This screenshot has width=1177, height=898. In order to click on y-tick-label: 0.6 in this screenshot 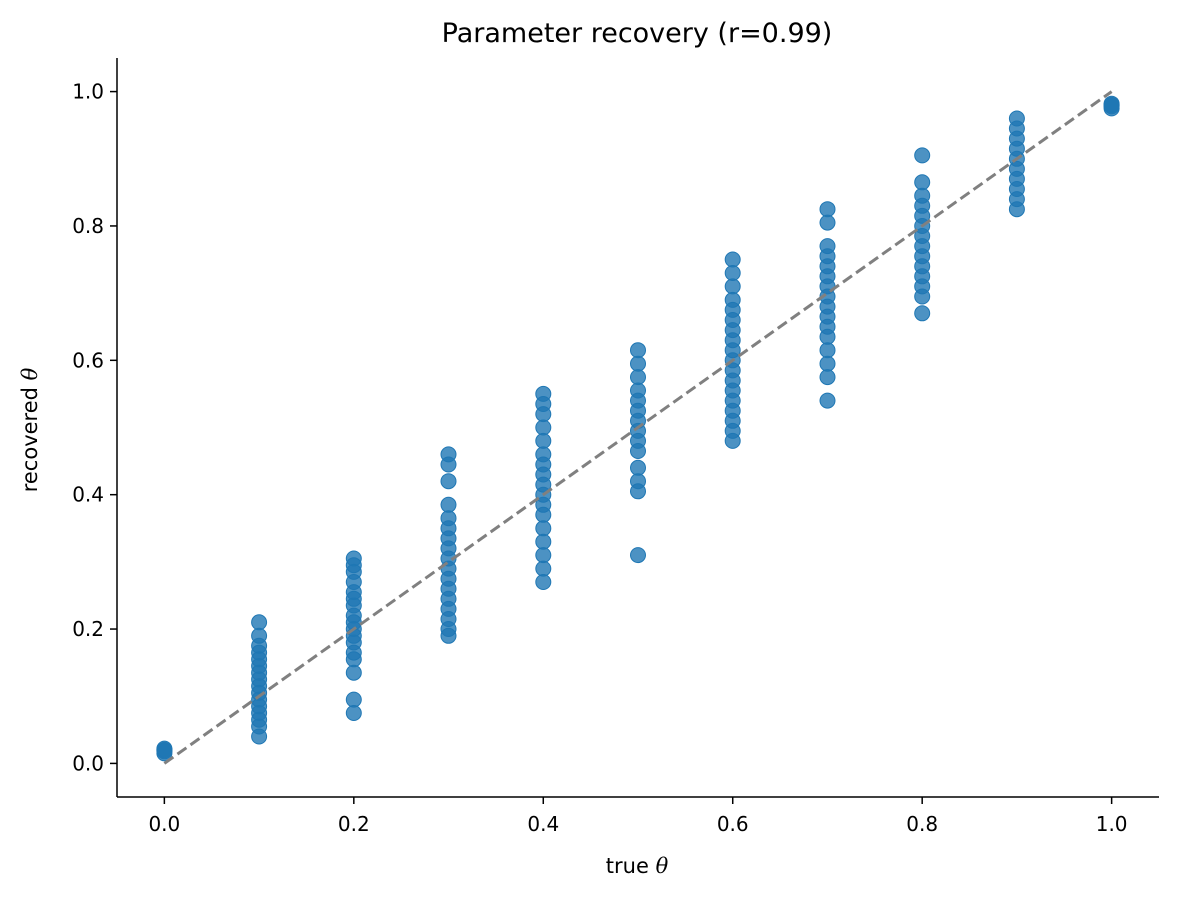, I will do `click(88, 360)`.